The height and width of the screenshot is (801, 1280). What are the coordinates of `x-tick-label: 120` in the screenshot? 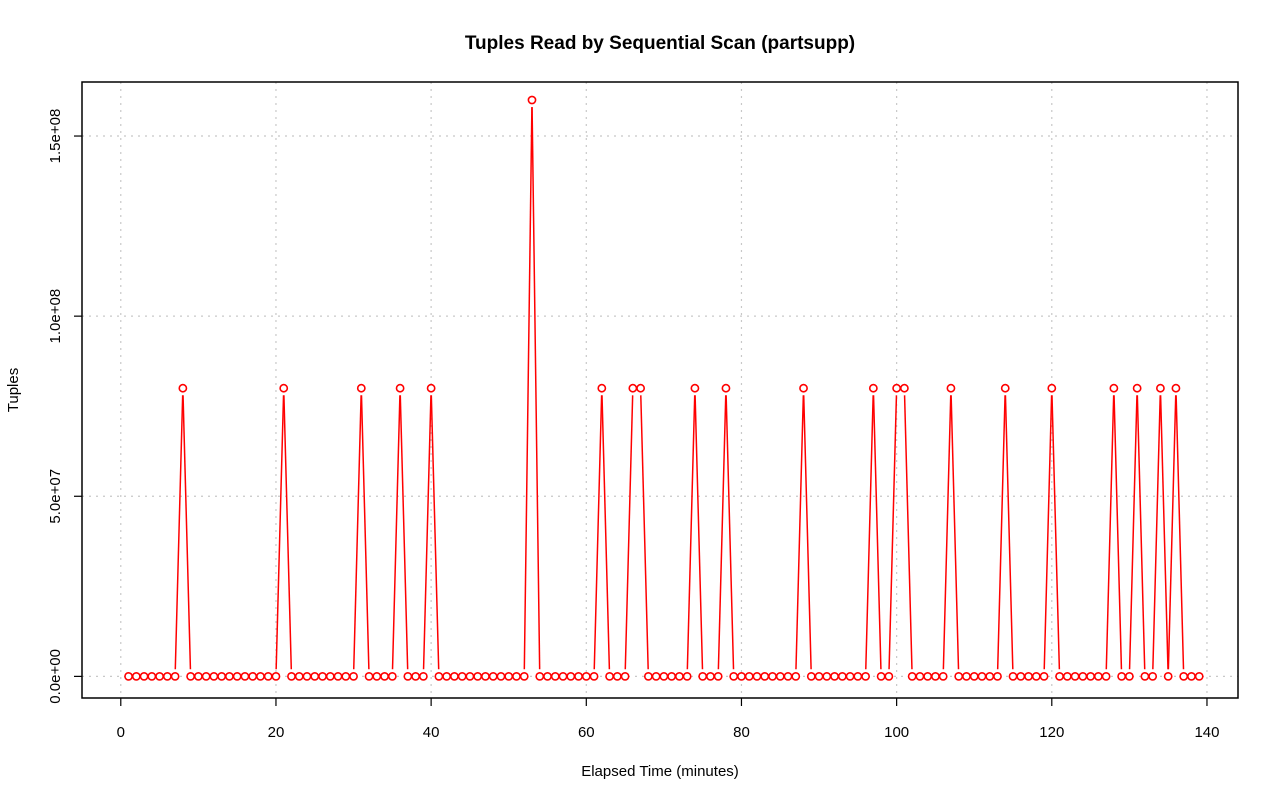 It's located at (1051, 732).